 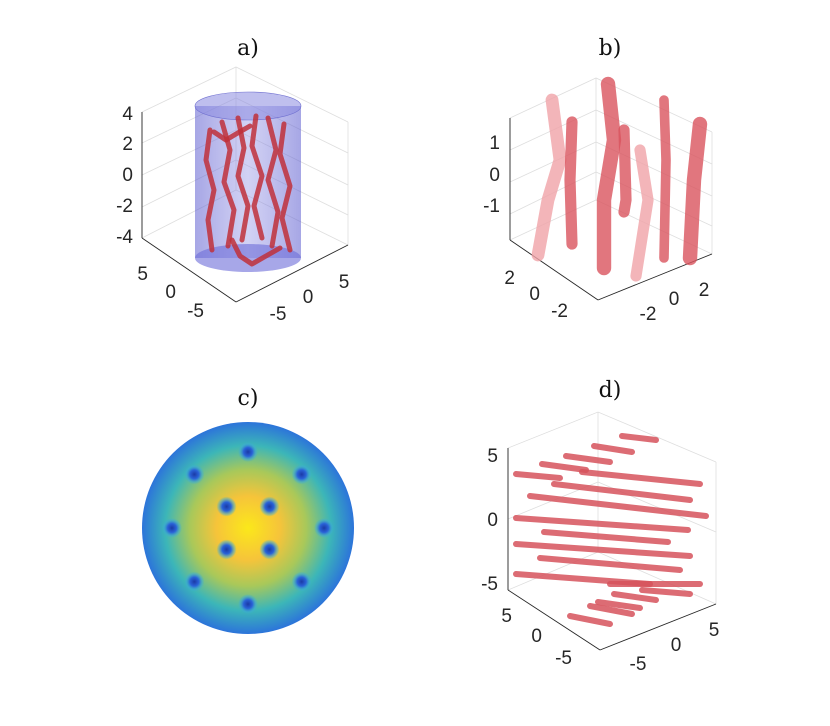 What do you see at coordinates (534, 294) in the screenshot?
I see `panel-b-y-tick-0: 0` at bounding box center [534, 294].